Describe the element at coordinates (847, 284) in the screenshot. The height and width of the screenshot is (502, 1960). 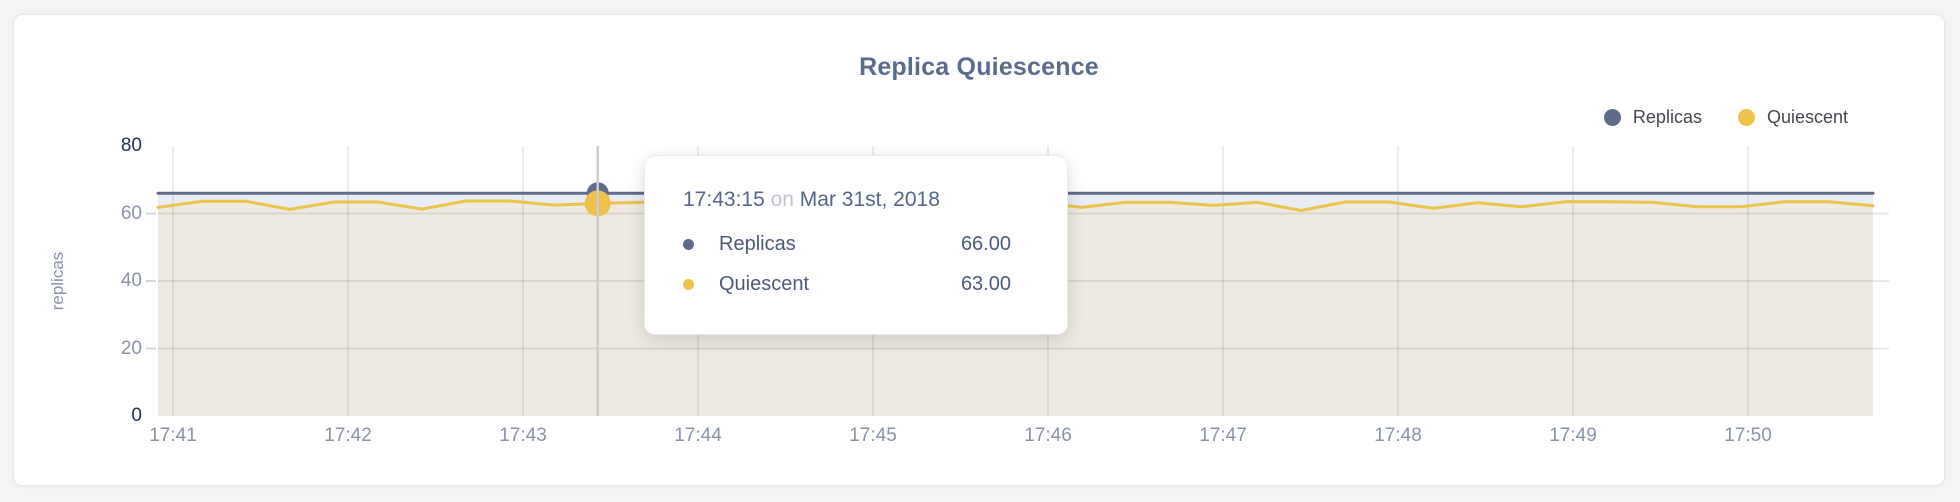
I see `tooltip-row-quiescent: Quiescent 63.00` at that location.